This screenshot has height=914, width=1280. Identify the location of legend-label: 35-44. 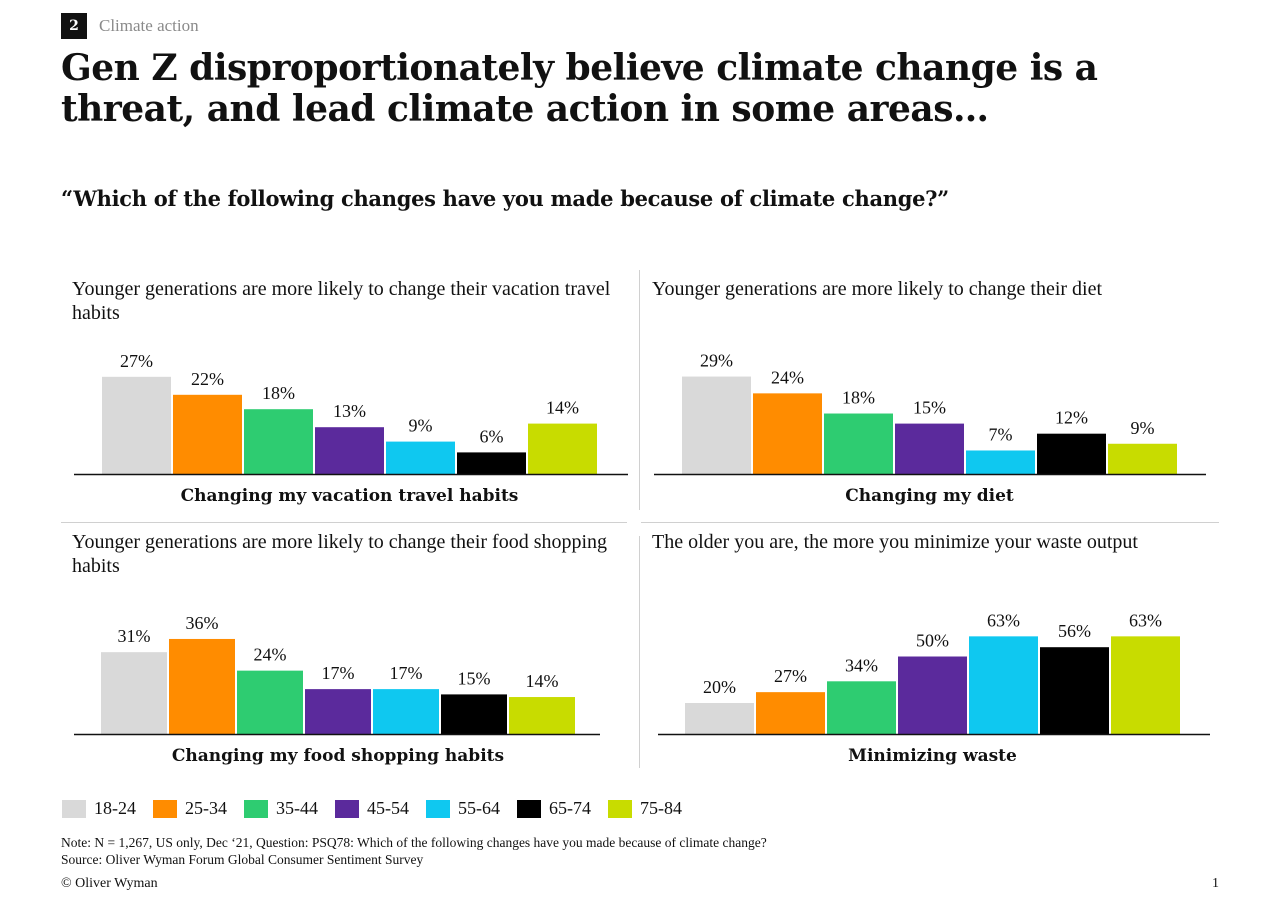
(297, 808).